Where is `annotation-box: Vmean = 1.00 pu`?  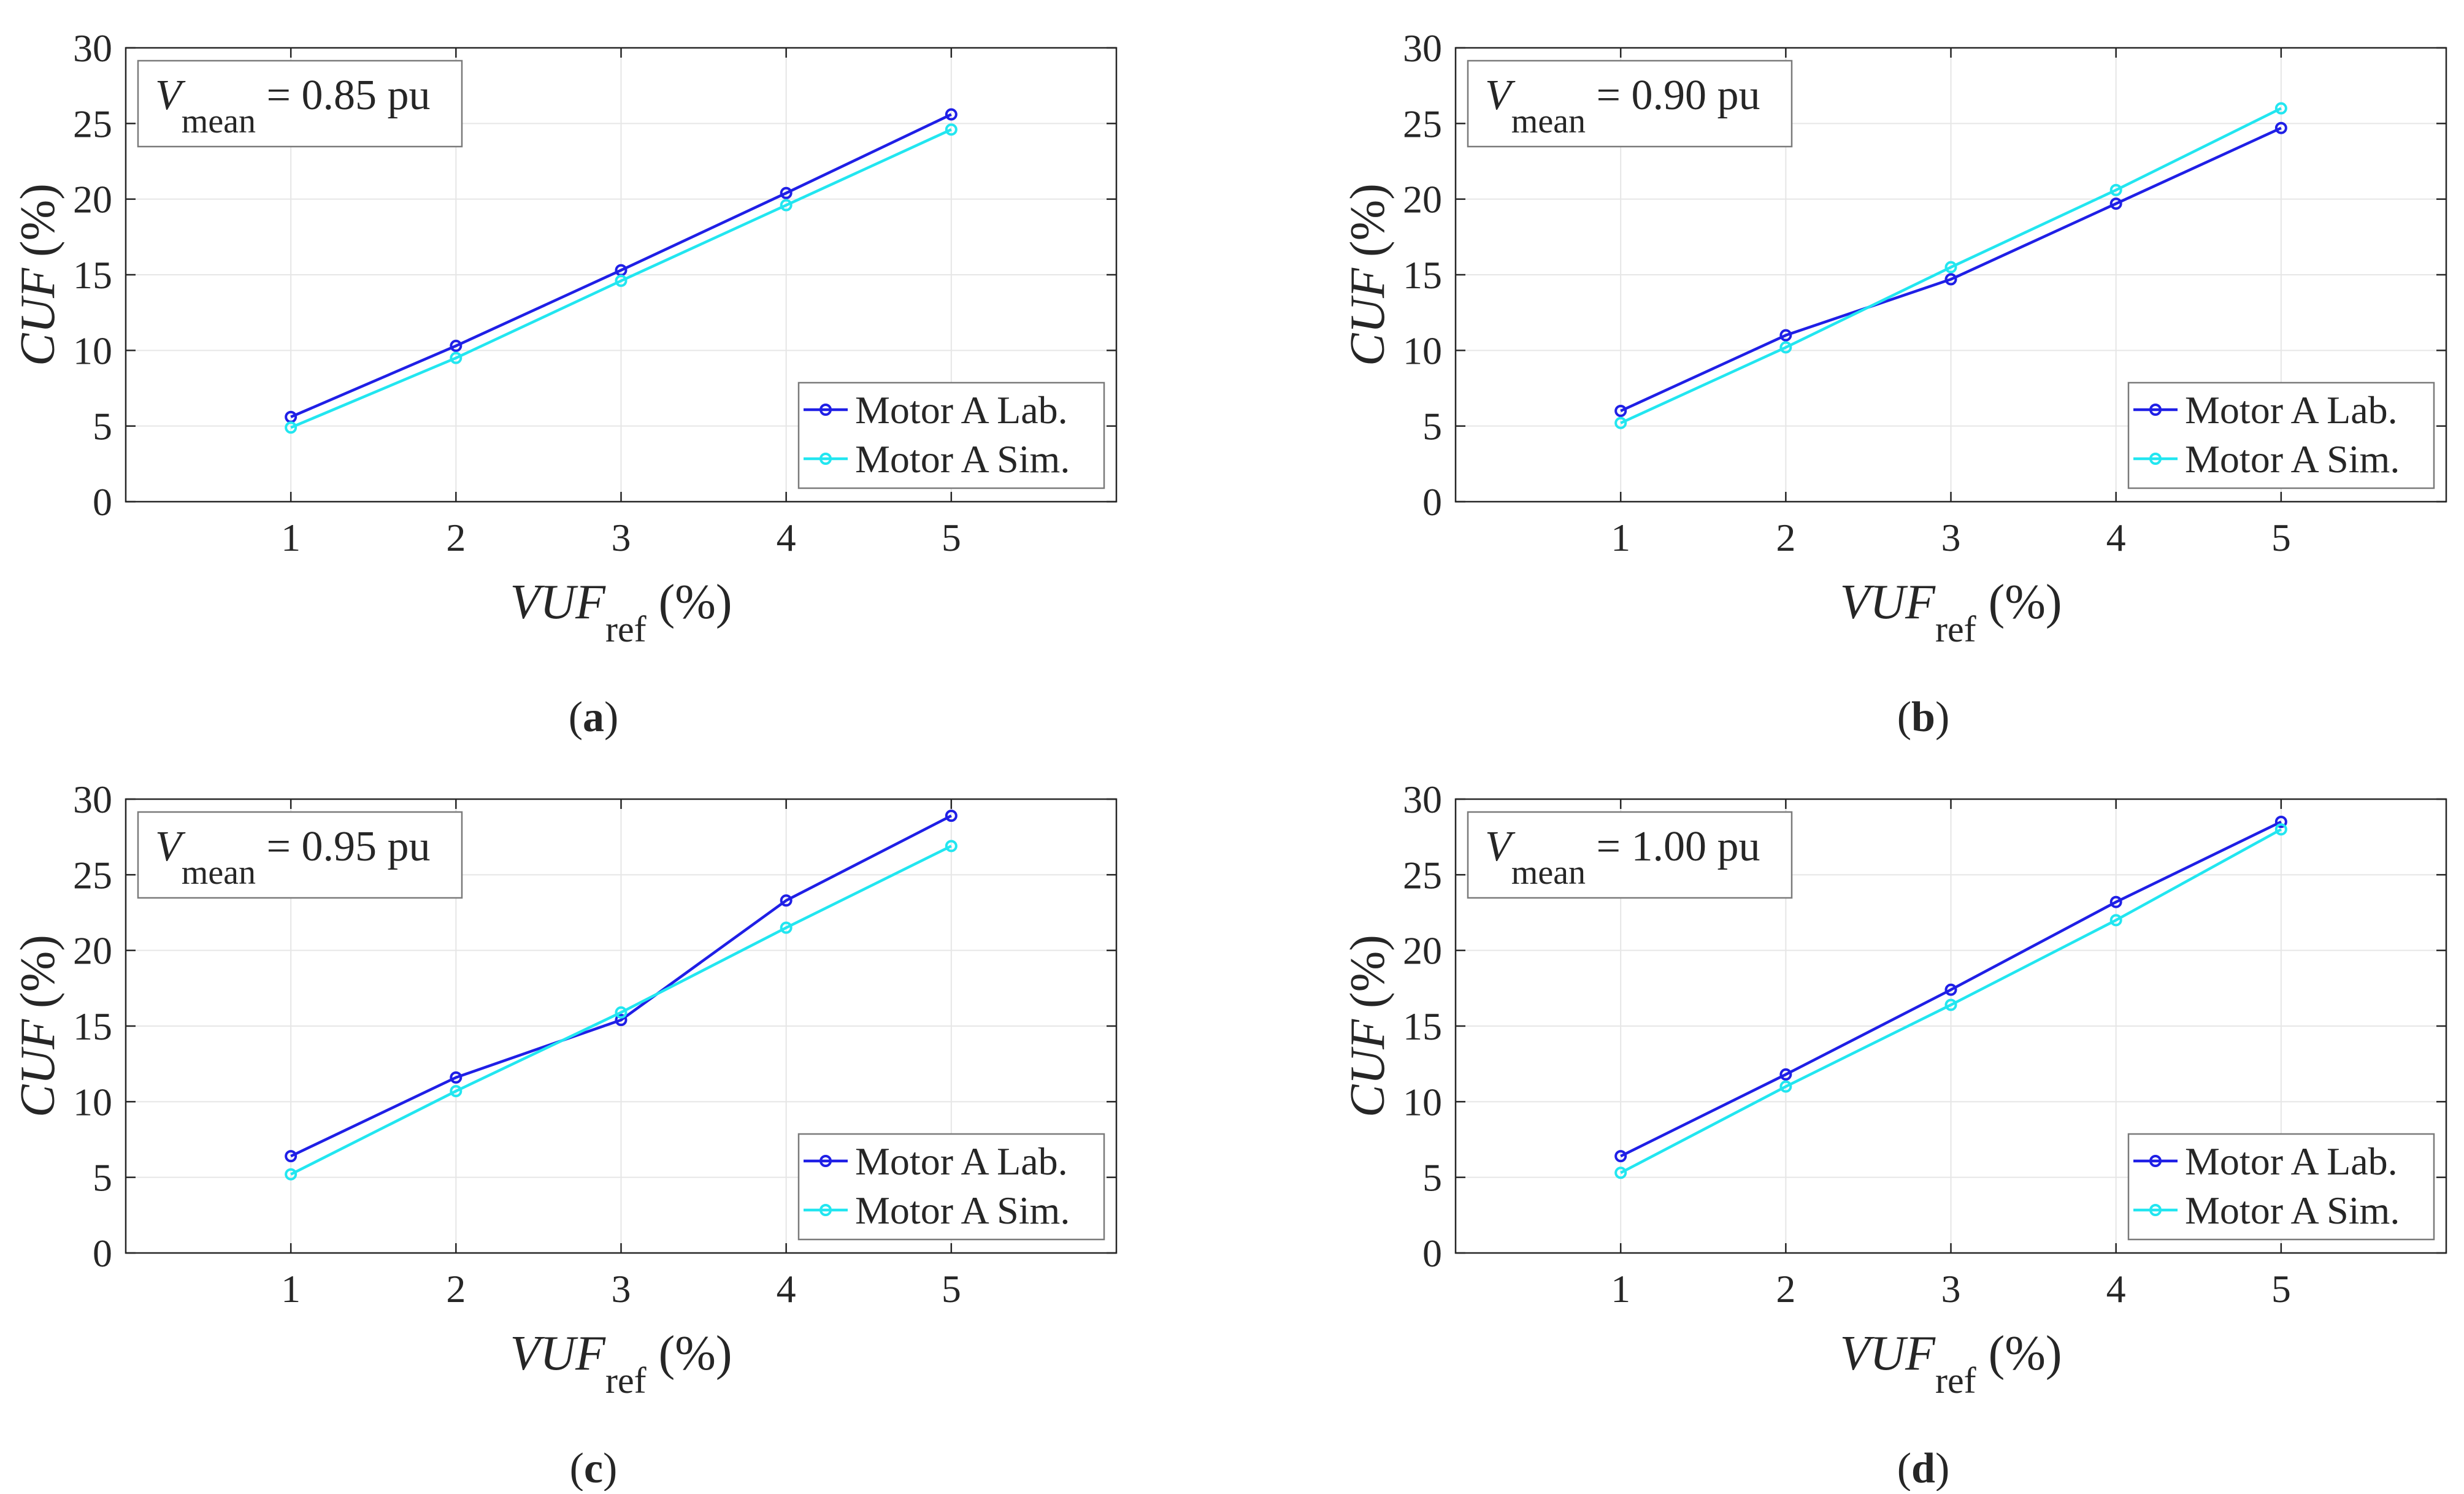
annotation-box: Vmean = 1.00 pu is located at coordinates (1630, 855).